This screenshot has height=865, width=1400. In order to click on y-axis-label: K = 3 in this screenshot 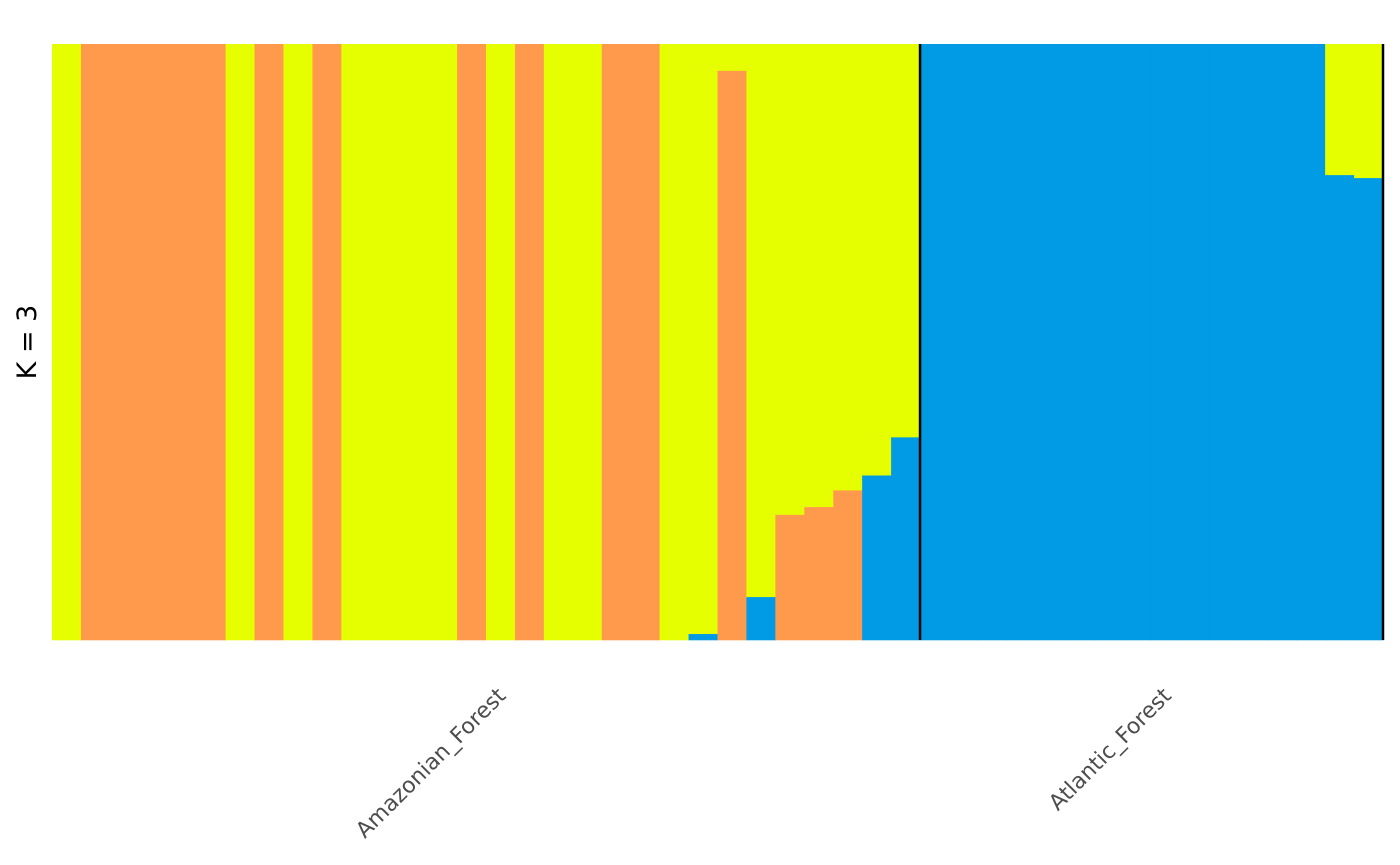, I will do `click(27, 342)`.